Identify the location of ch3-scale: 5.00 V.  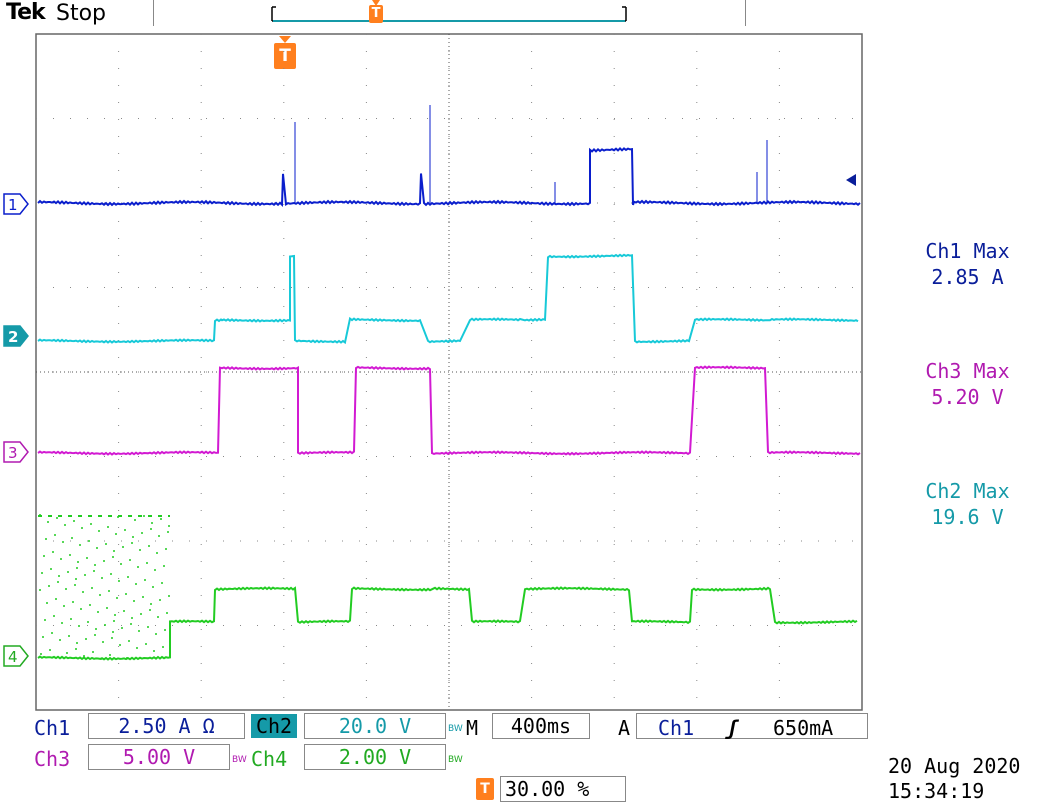
(159, 757).